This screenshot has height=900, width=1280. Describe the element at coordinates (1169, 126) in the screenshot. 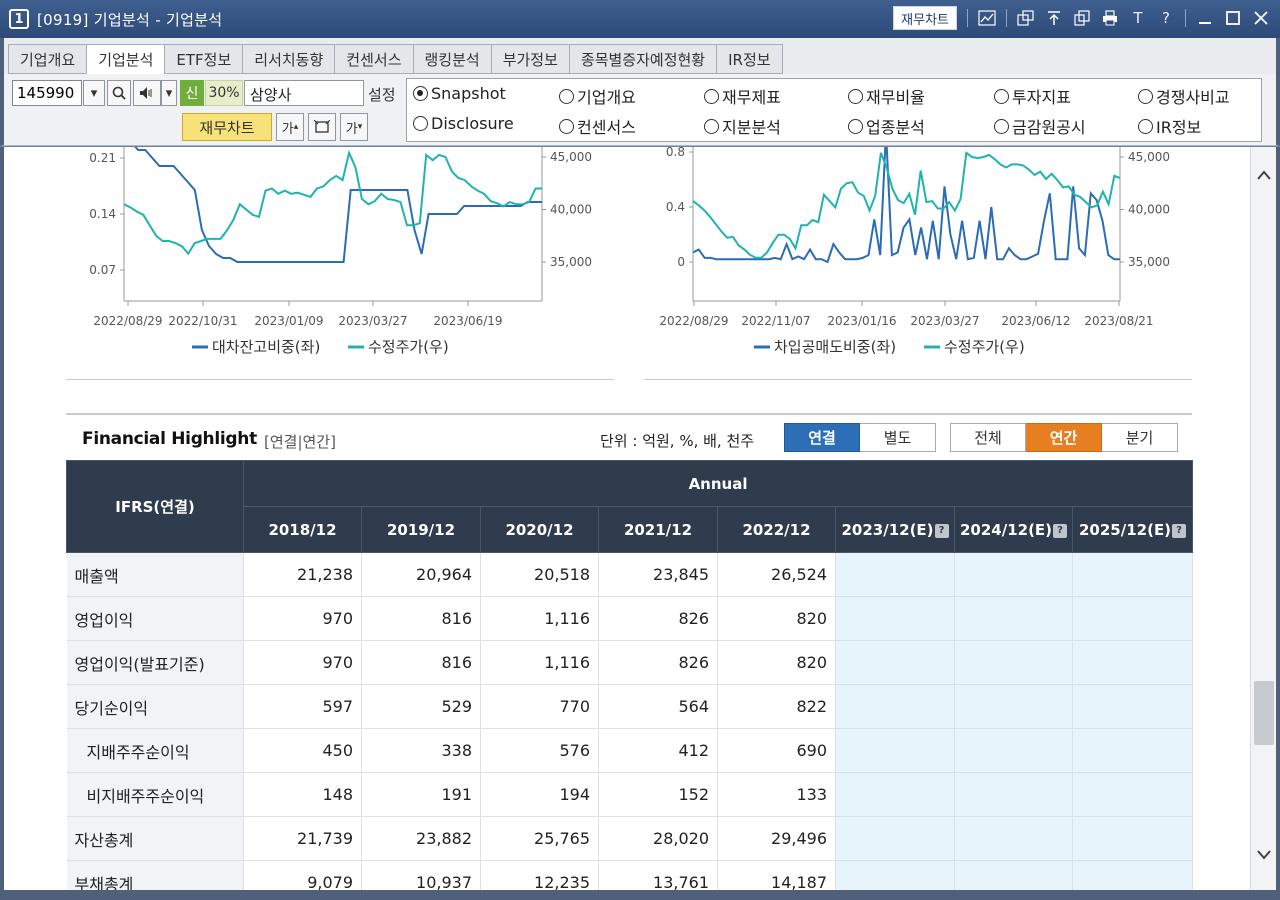

I see `view-radio-option: IR정보` at that location.